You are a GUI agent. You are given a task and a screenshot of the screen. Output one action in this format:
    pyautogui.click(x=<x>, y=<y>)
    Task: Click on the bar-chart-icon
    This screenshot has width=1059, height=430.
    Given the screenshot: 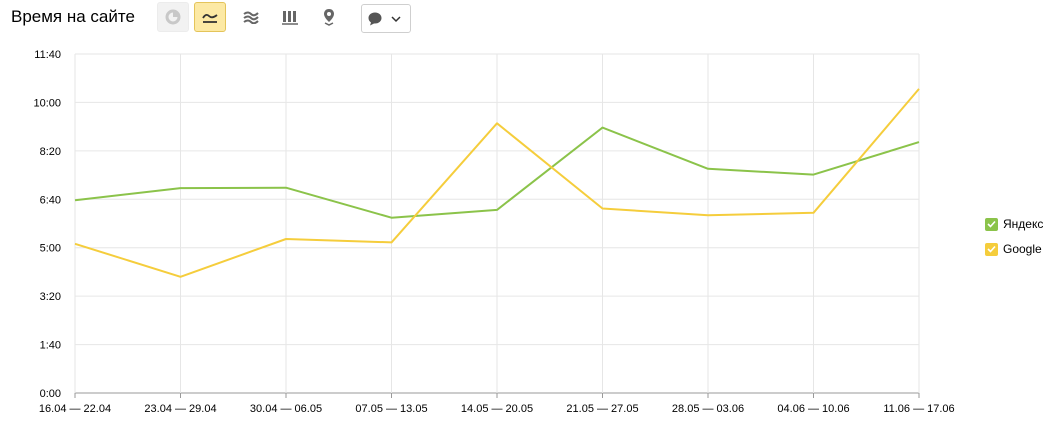 What is the action you would take?
    pyautogui.click(x=290, y=18)
    